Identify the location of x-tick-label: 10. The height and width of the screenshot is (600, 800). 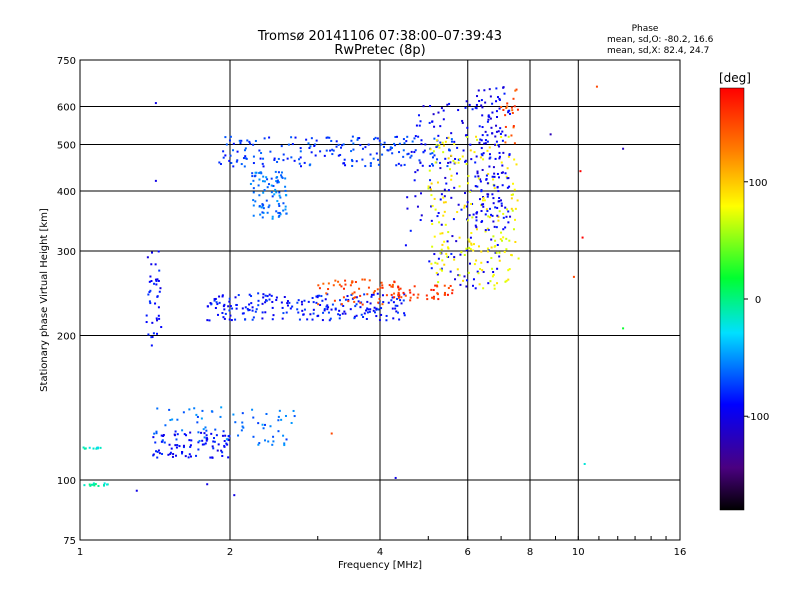
(578, 552).